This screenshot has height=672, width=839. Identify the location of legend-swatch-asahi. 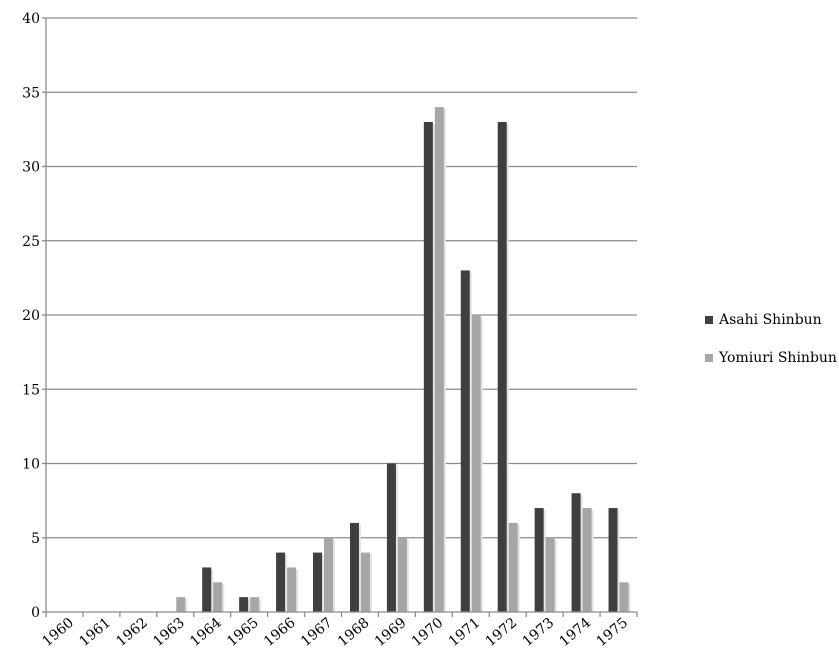
(709, 320).